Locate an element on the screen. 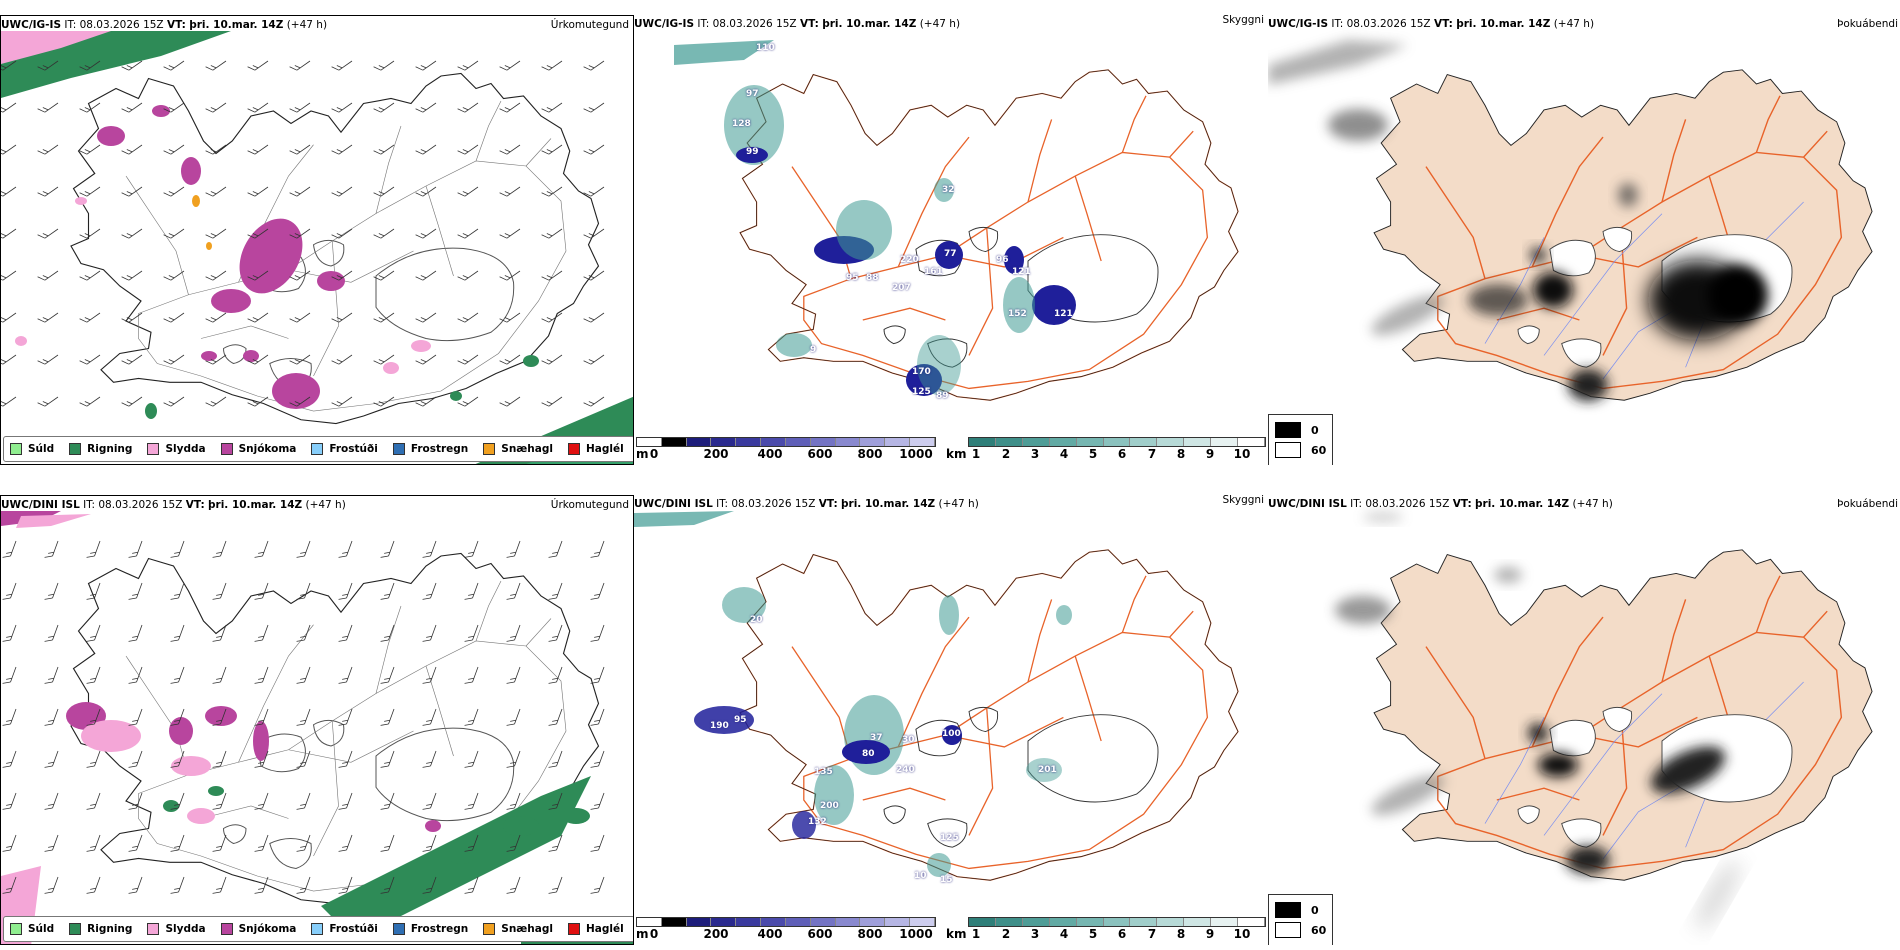  legend-item: Súld is located at coordinates (32, 929).